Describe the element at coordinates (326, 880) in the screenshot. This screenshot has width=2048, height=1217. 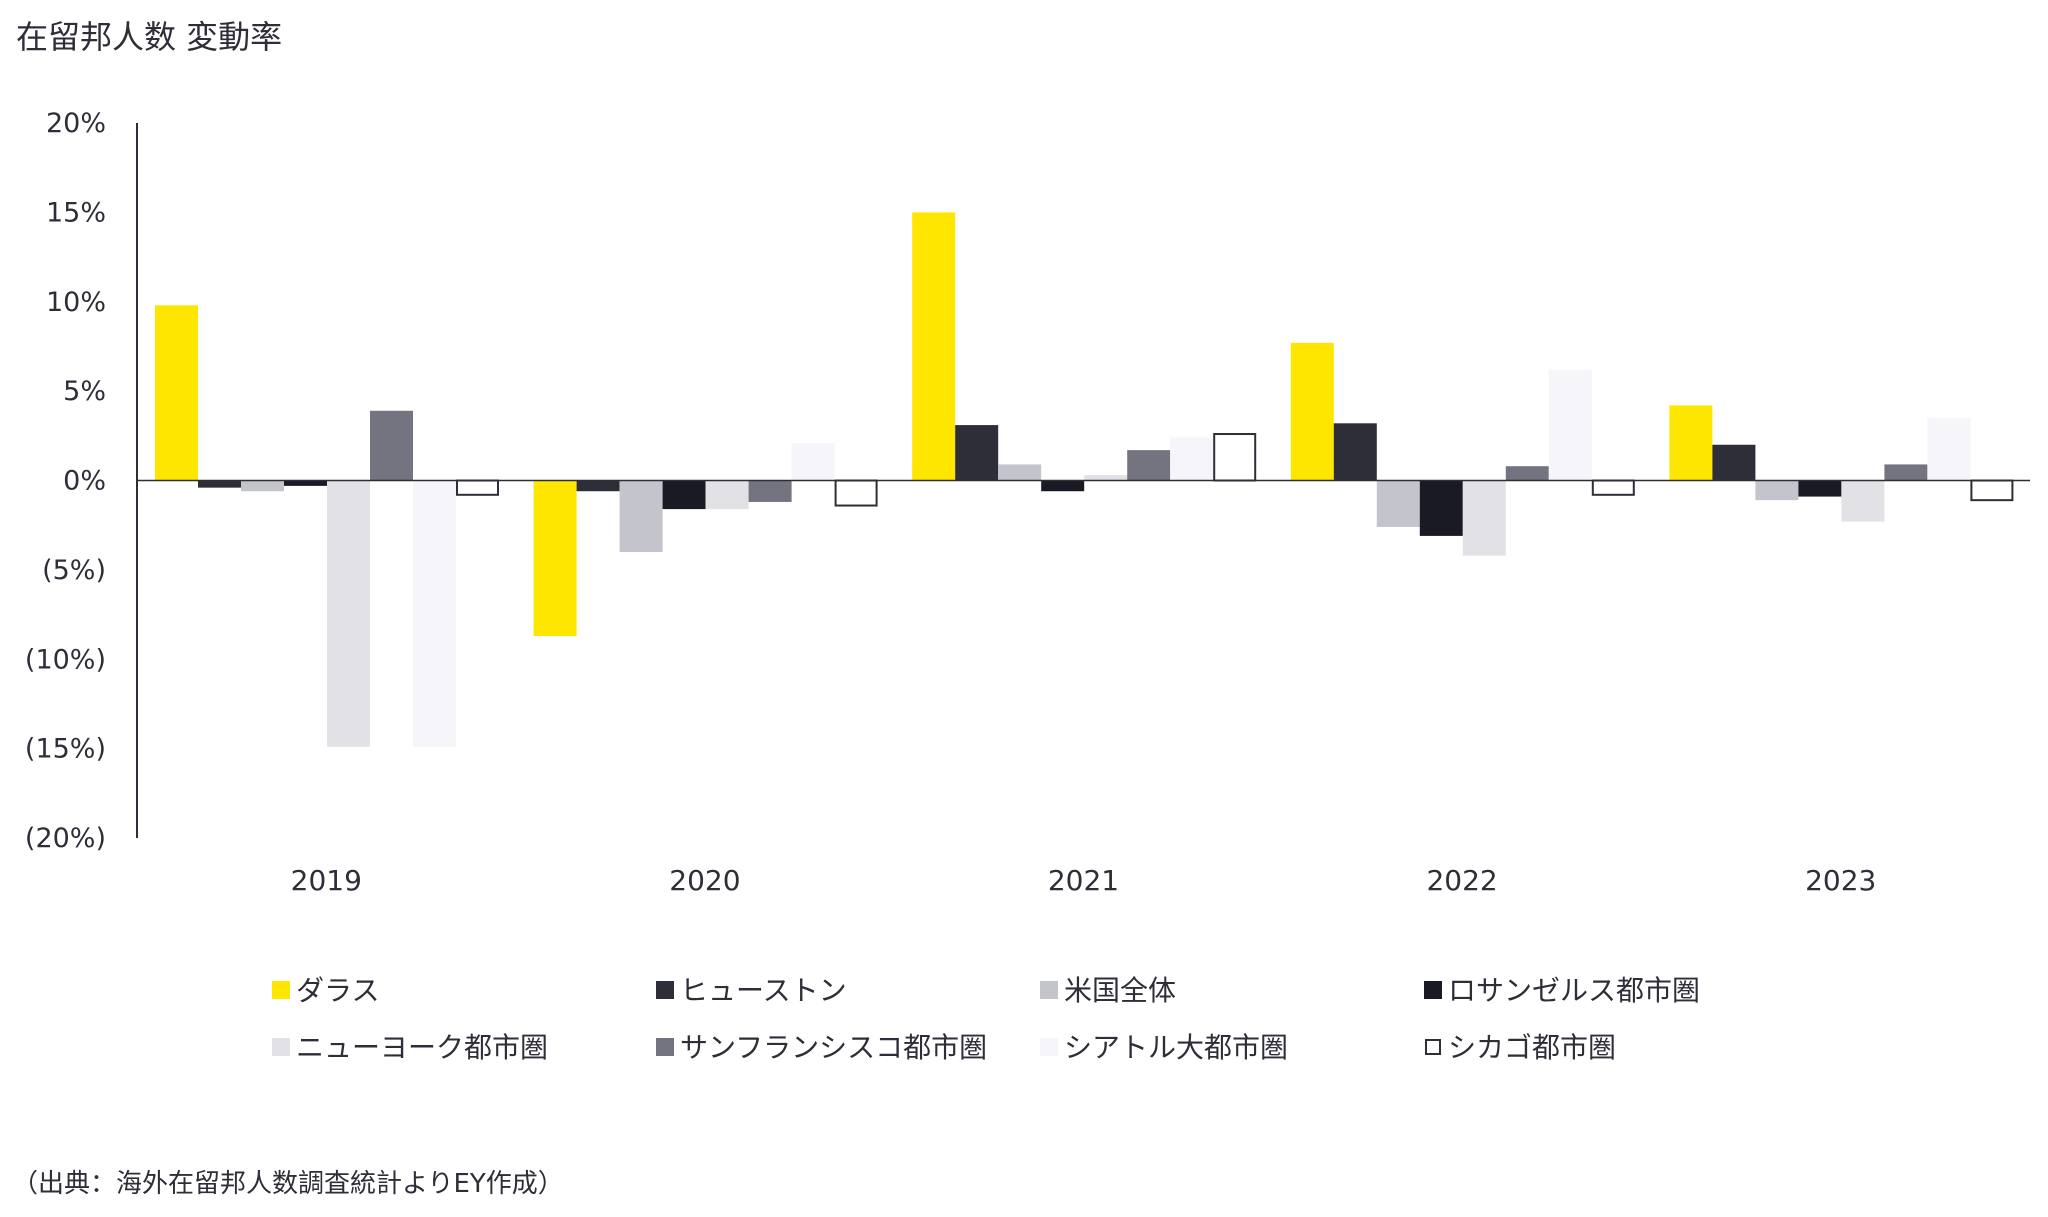
I see `x-tick-label: 2019` at that location.